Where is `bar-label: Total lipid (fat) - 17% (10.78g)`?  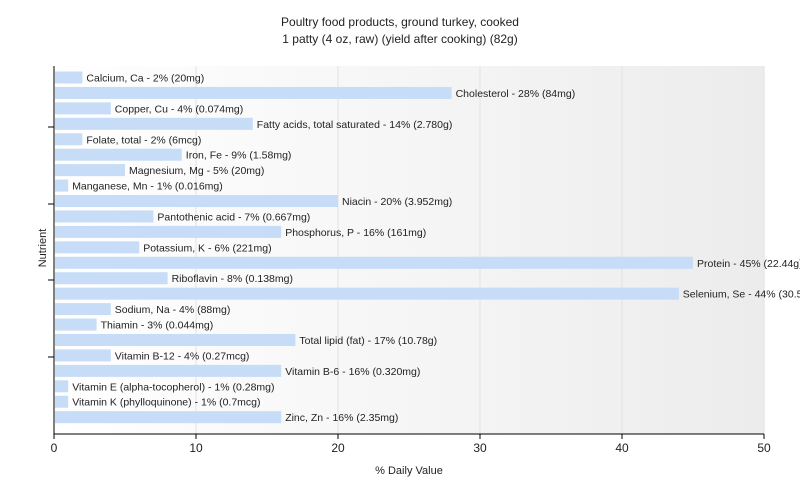
bar-label: Total lipid (fat) - 17% (10.78g) is located at coordinates (368, 341).